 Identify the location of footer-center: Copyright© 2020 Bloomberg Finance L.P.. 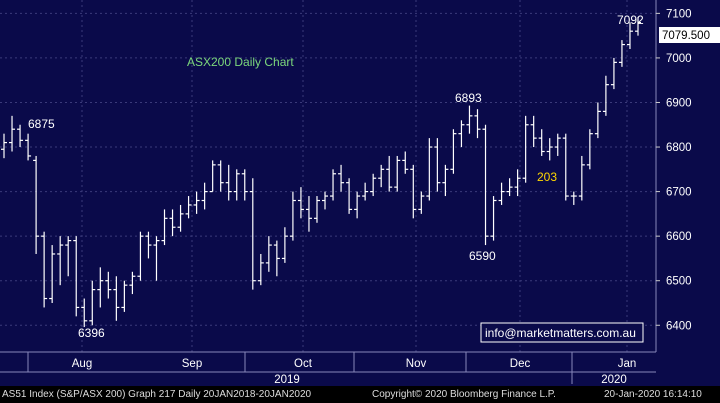
(464, 394).